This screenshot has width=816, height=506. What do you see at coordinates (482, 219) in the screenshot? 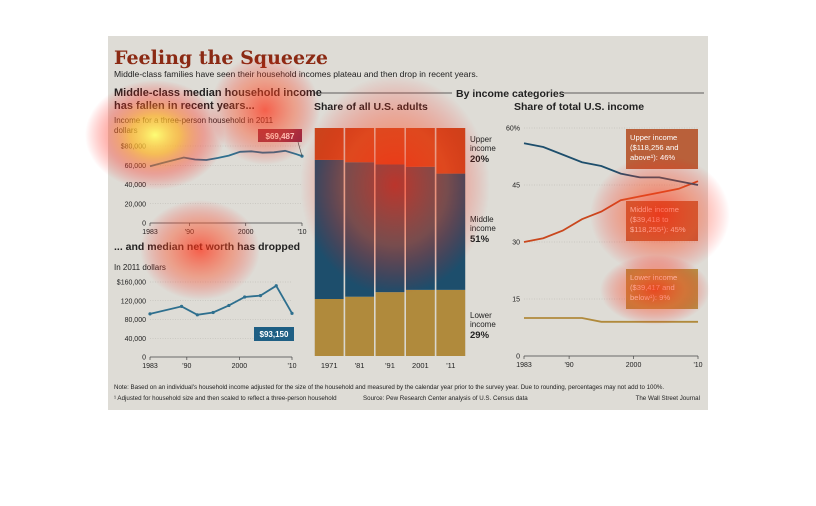
I see `segment-label: Middle` at bounding box center [482, 219].